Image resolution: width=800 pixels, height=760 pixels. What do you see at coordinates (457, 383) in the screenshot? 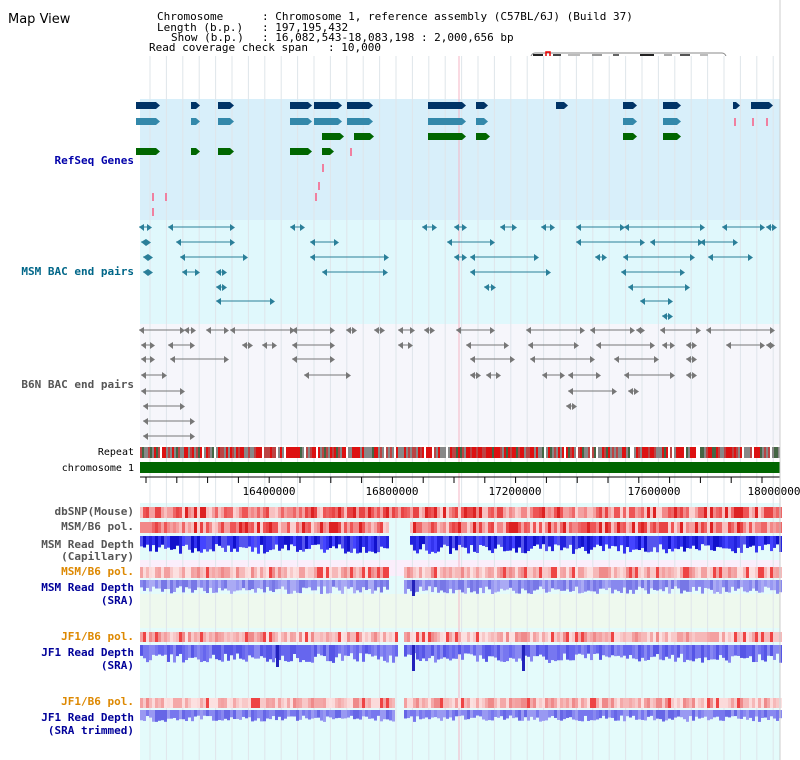
I see `b6n-bac-end-pairs-track` at bounding box center [457, 383].